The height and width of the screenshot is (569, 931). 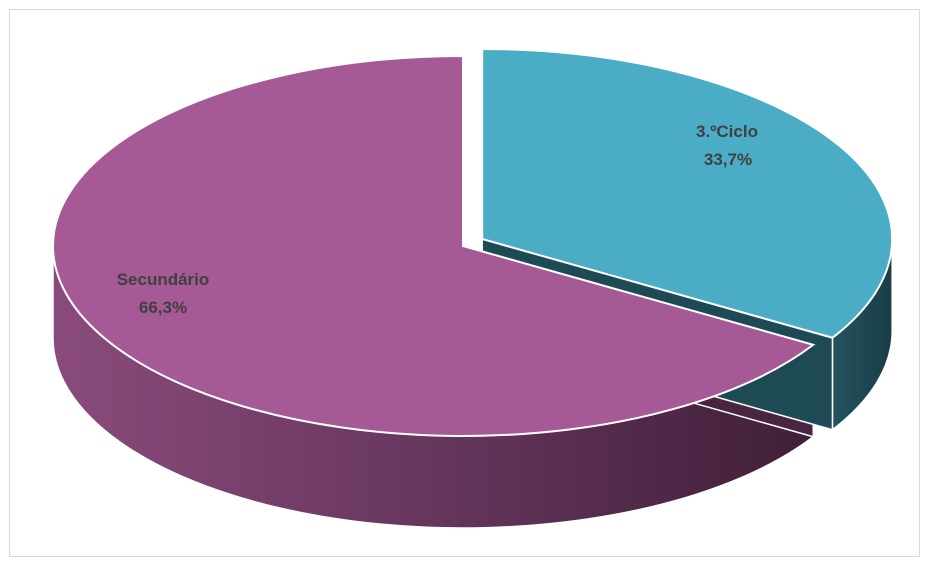 What do you see at coordinates (727, 131) in the screenshot?
I see `slice-label-3ciclo-name: 3.ºCiclo` at bounding box center [727, 131].